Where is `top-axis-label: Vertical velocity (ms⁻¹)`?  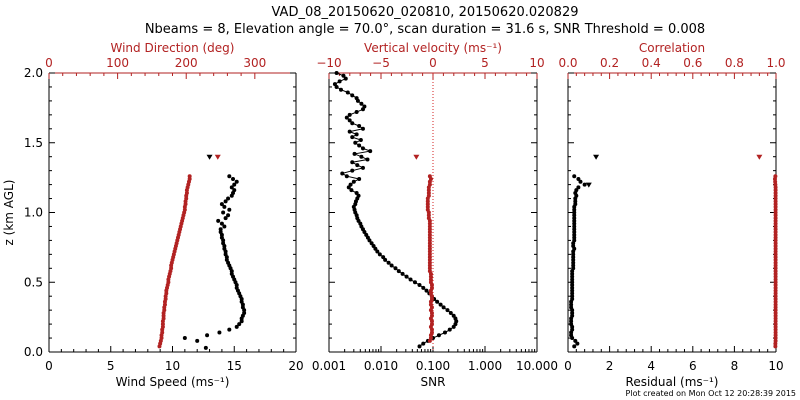 top-axis-label: Vertical velocity (ms⁻¹) is located at coordinates (433, 48).